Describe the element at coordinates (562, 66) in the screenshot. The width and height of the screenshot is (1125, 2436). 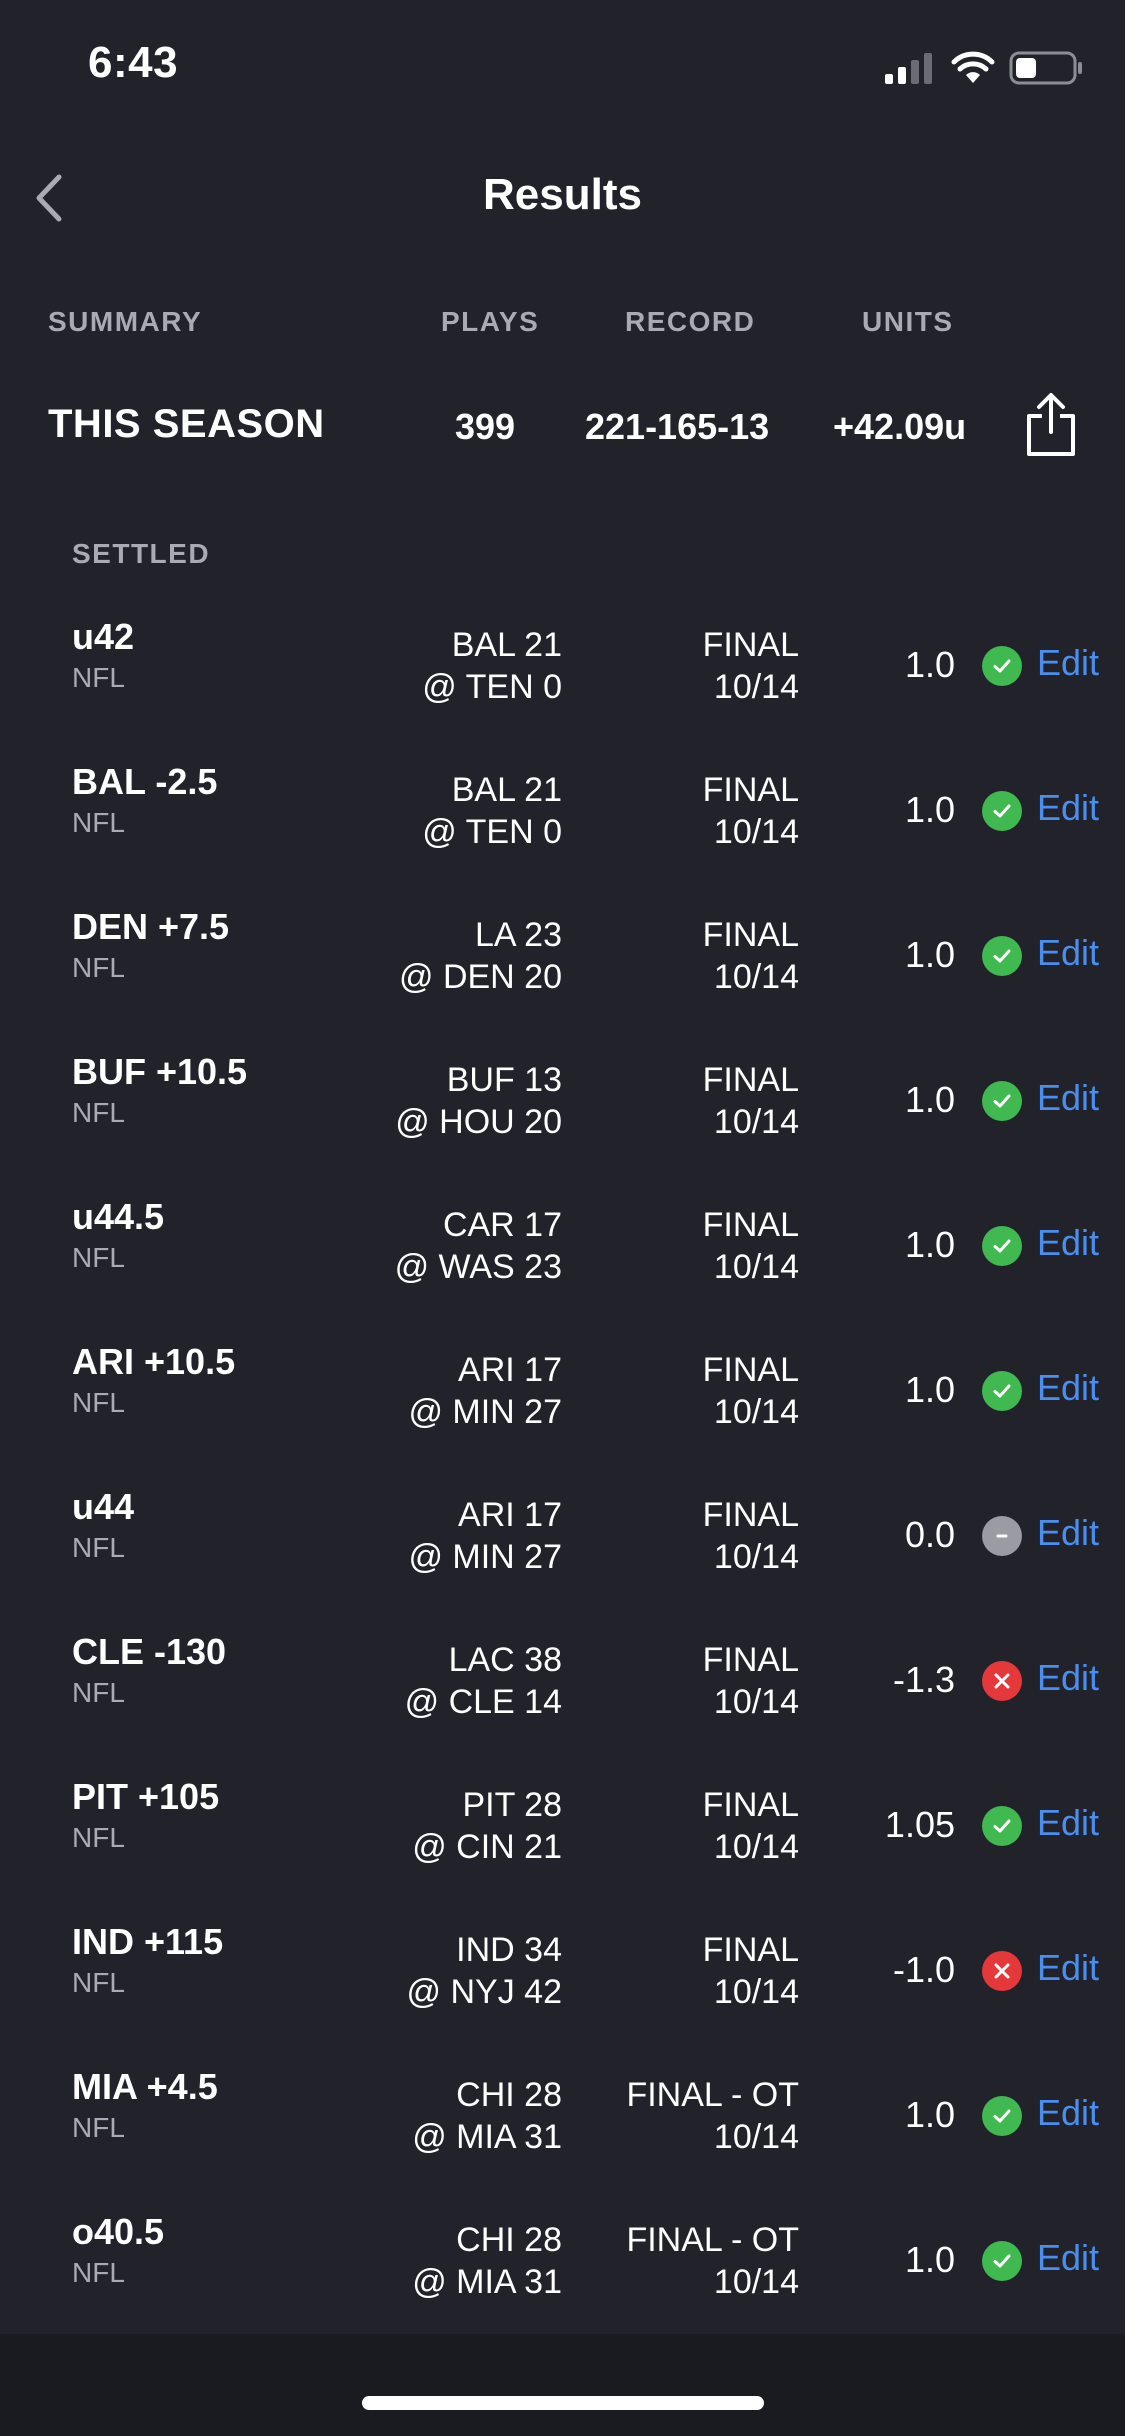
I see `status-bar: 6:43` at that location.